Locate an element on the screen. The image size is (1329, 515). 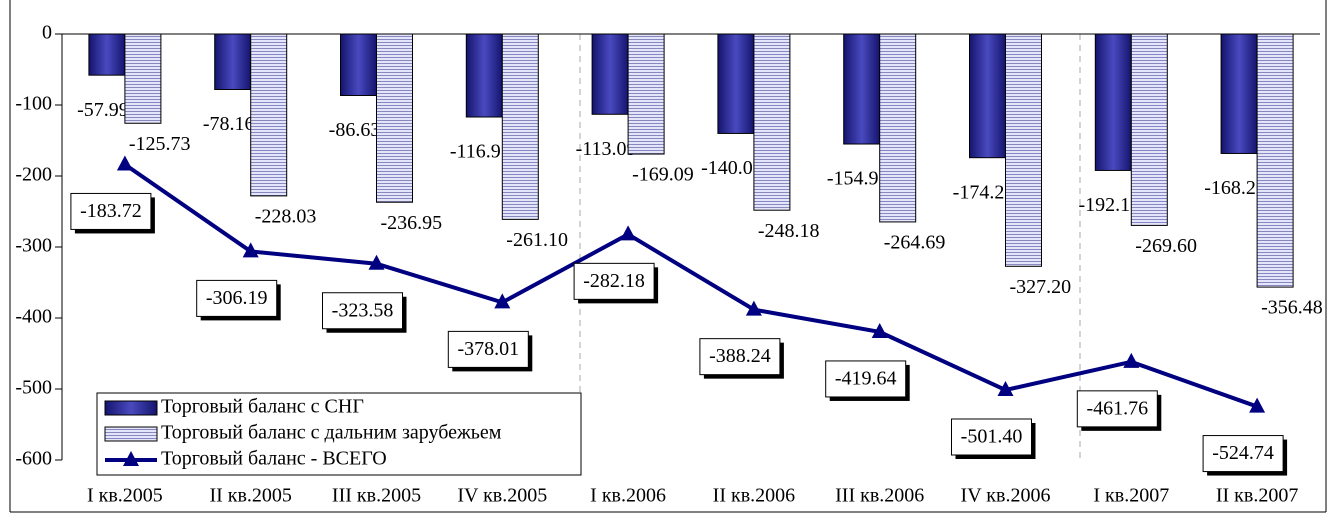
legend-marker is located at coordinates (131, 458).